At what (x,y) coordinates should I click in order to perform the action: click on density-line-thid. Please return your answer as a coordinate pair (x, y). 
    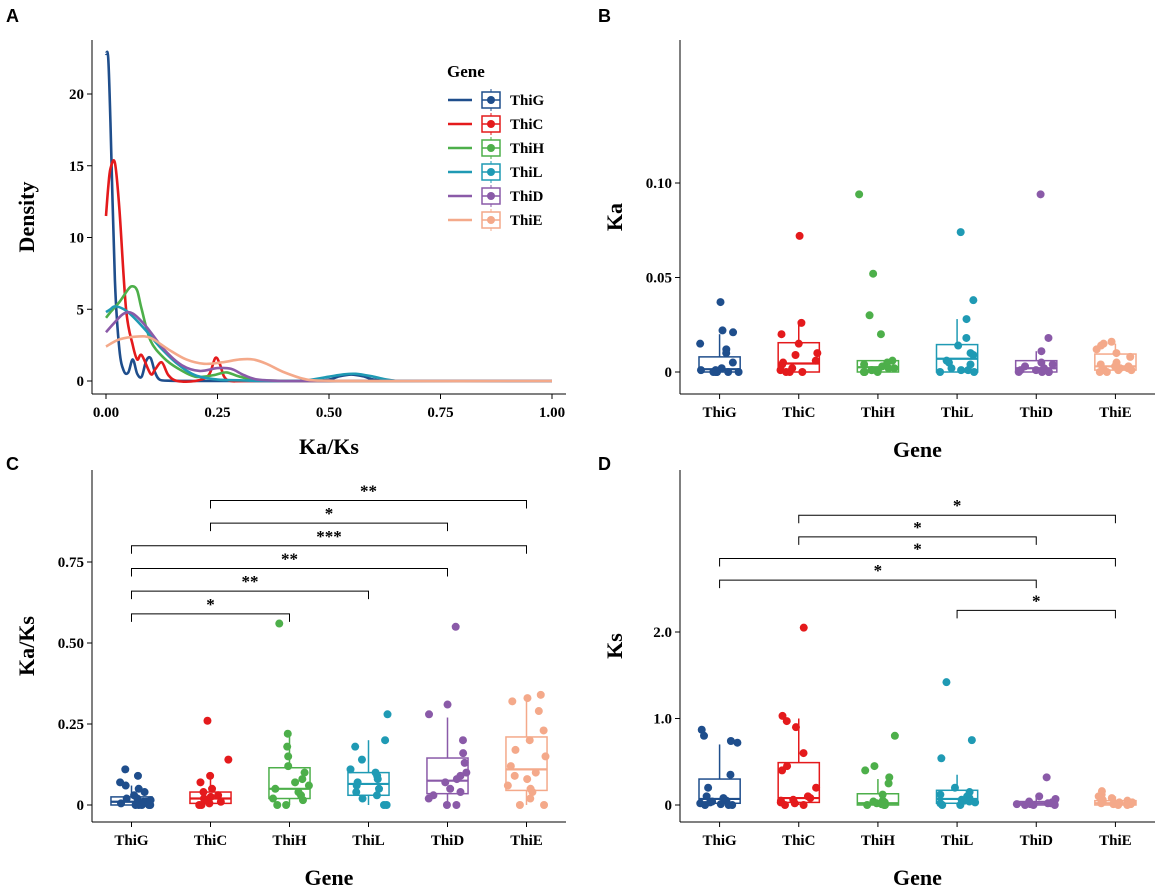
    Looking at the image, I should click on (328, 346).